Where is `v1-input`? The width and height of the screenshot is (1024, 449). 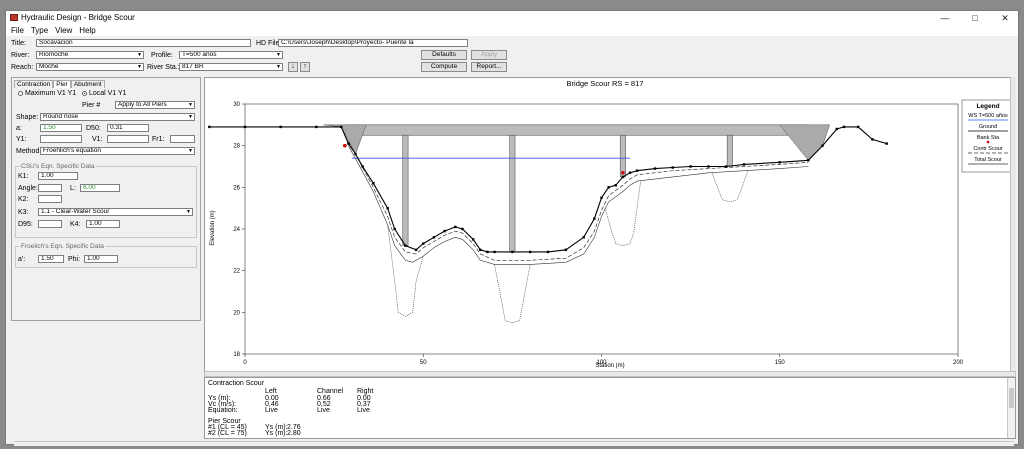 v1-input is located at coordinates (128, 139).